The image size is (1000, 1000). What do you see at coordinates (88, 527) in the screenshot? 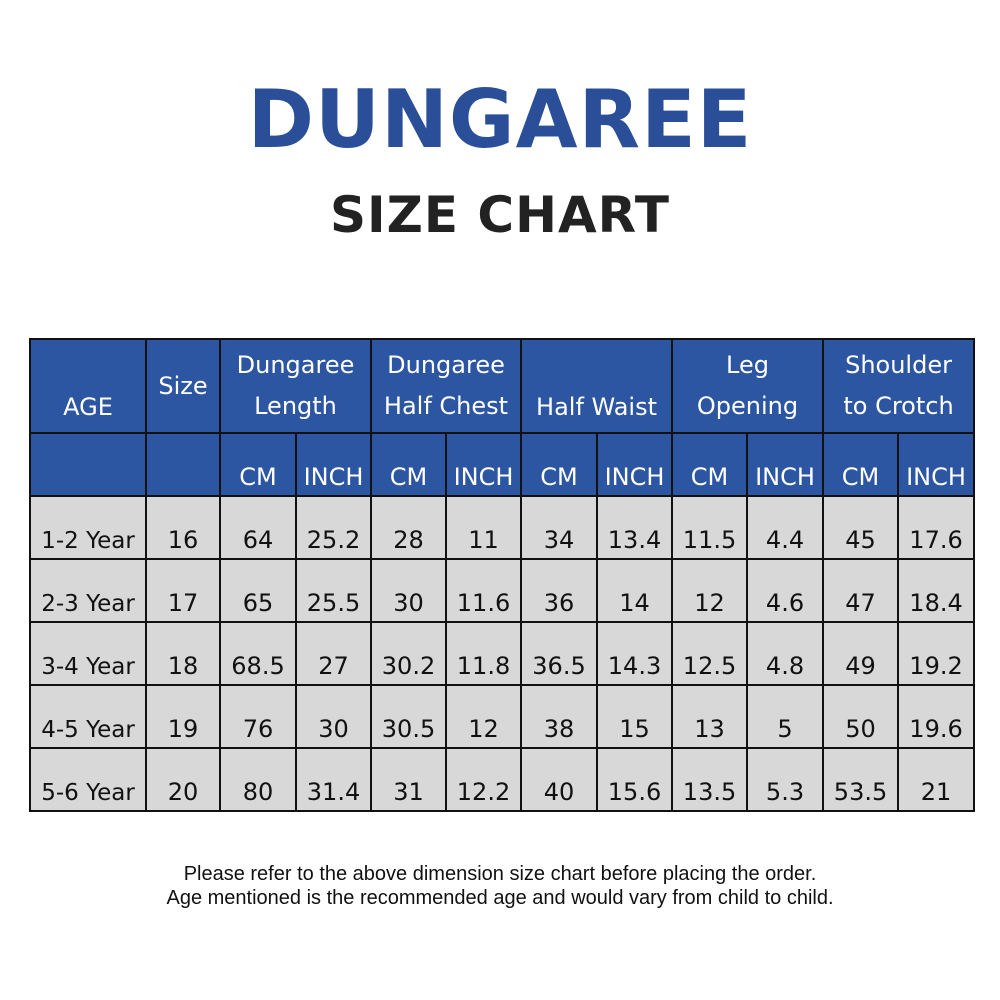
I see `cell-age: 1-2 Year` at bounding box center [88, 527].